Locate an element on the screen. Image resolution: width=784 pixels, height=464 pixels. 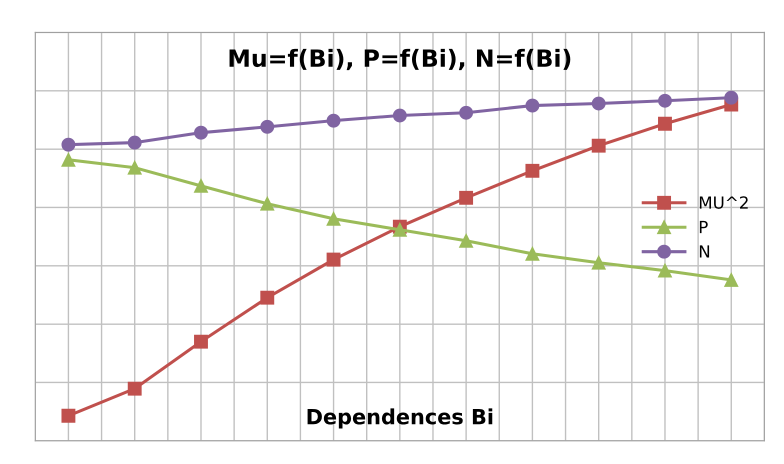
legend-label: N is located at coordinates (705, 251).